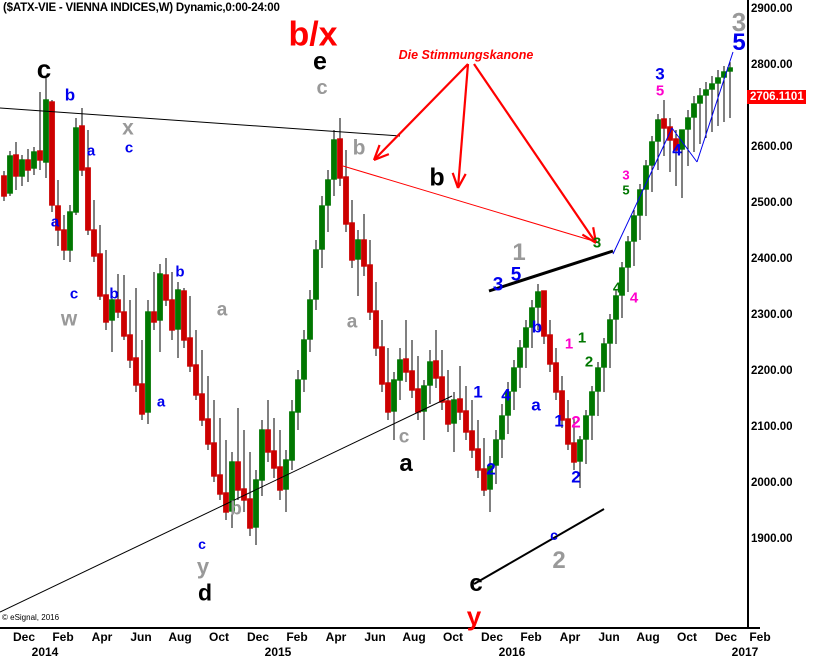 The width and height of the screenshot is (813, 662). What do you see at coordinates (313, 34) in the screenshot?
I see `headline-label: b/x` at bounding box center [313, 34].